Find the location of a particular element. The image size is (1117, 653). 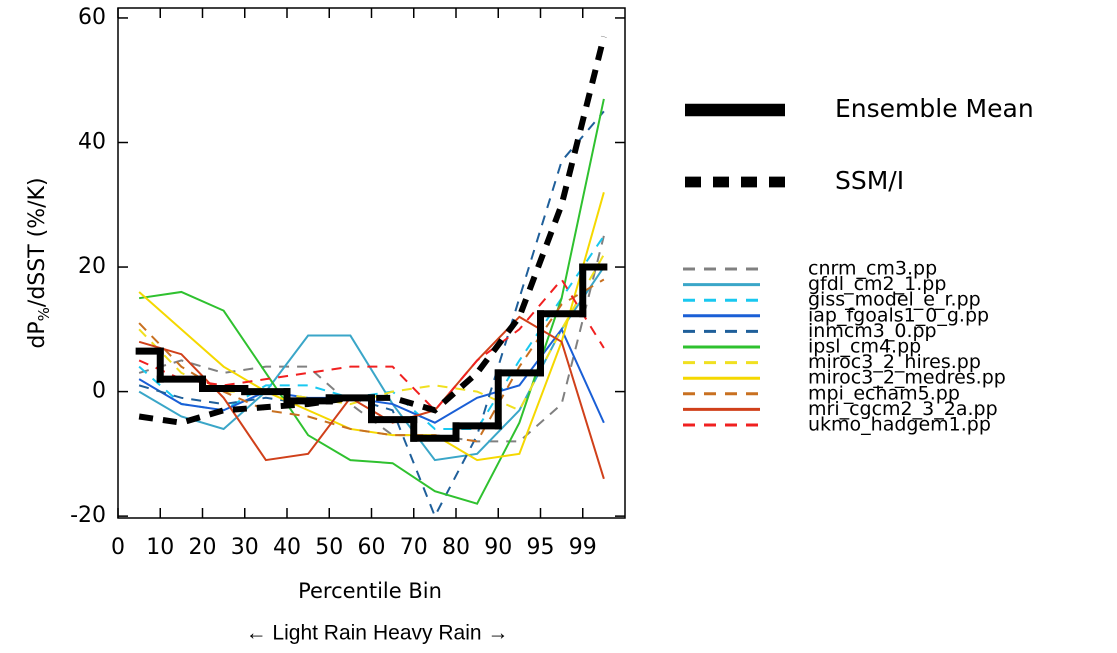

legend-label: cnrm_cm3.pp is located at coordinates (872, 269).